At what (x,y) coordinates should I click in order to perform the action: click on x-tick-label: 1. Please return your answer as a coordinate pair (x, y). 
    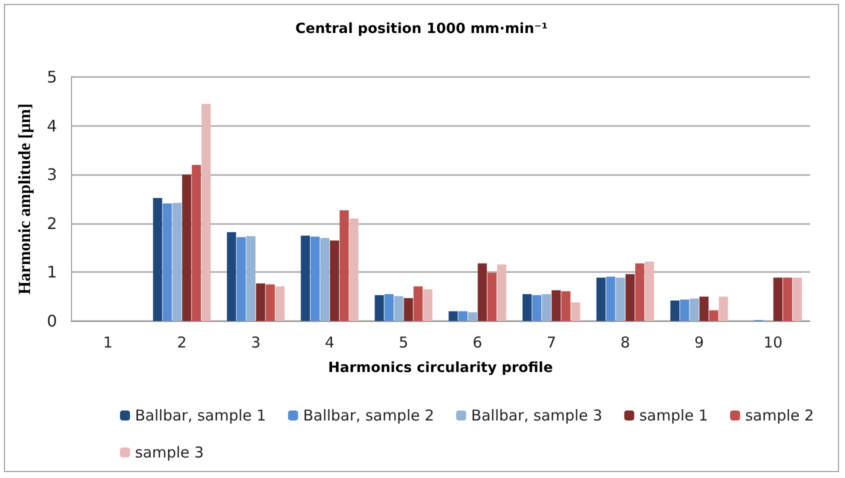
    Looking at the image, I should click on (108, 343).